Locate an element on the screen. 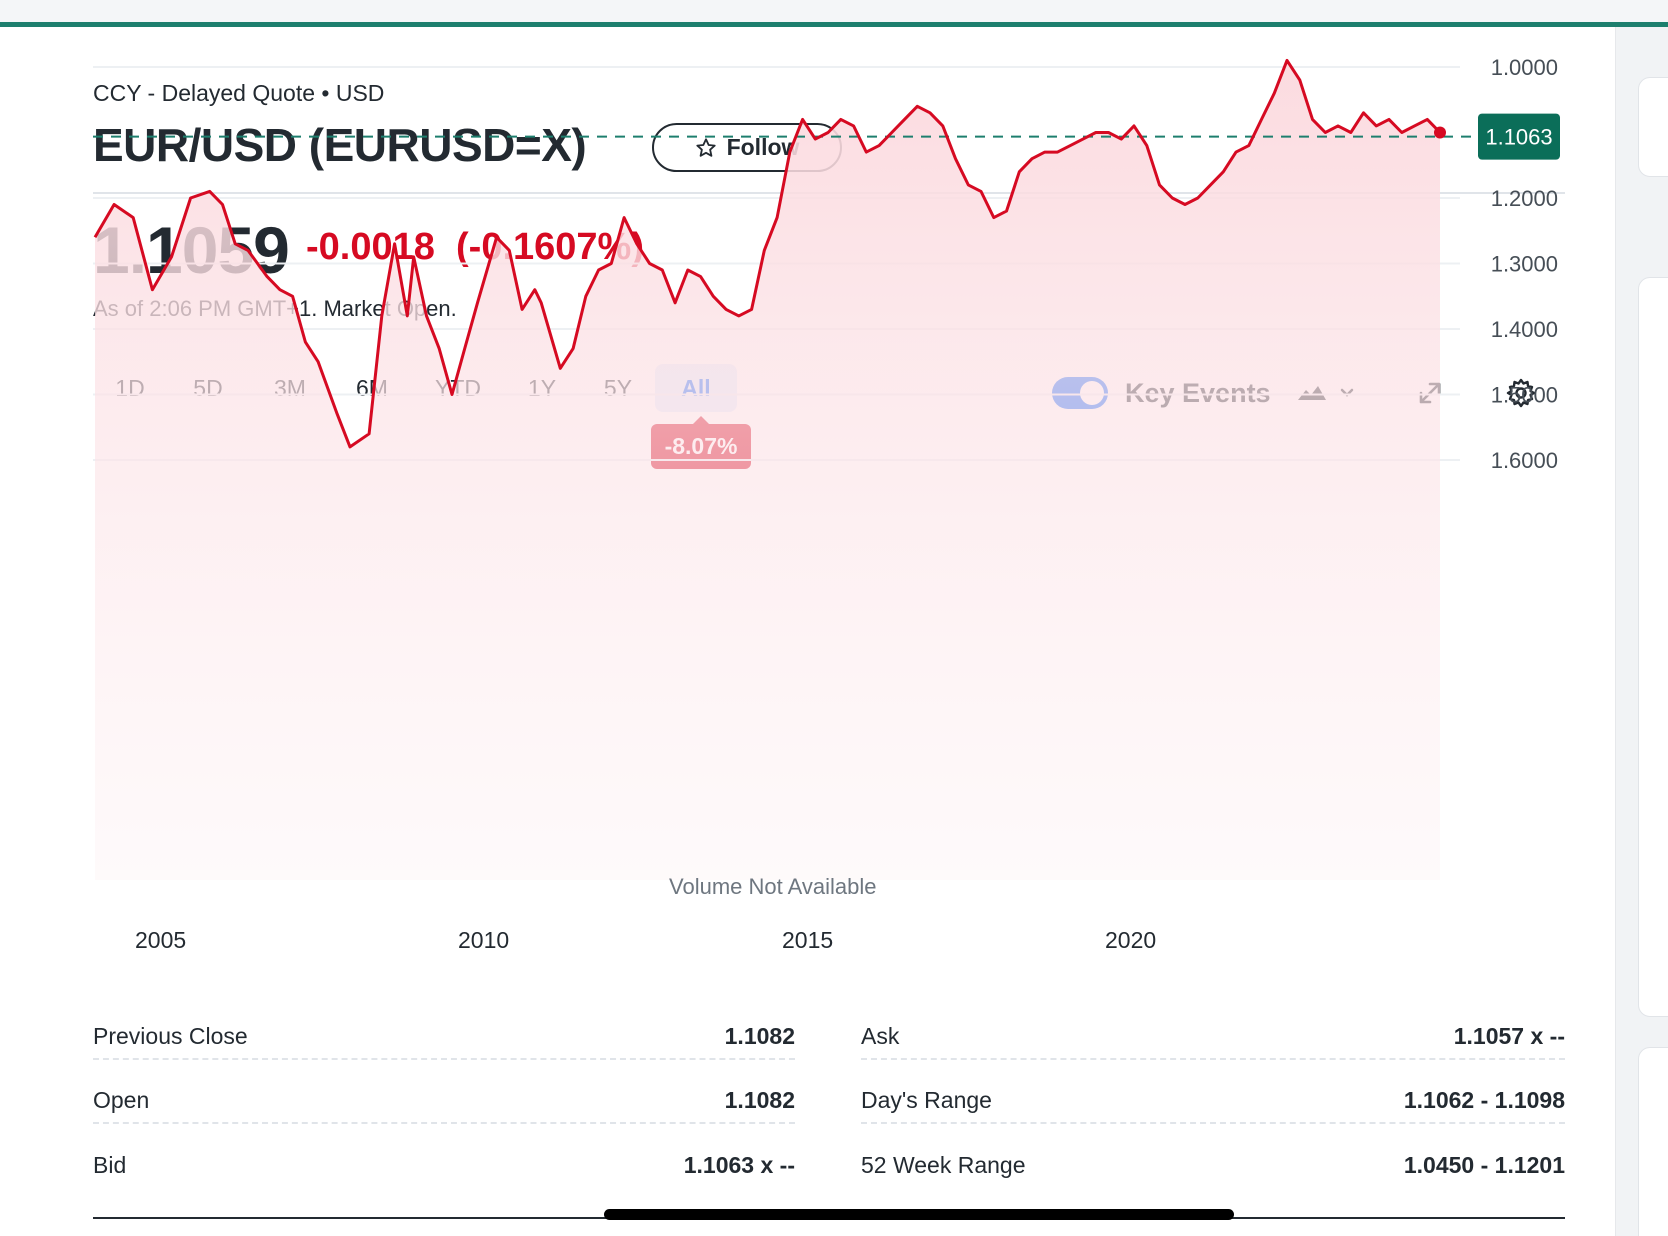 The image size is (1668, 1236). stat-label: Day's Range is located at coordinates (926, 1099).